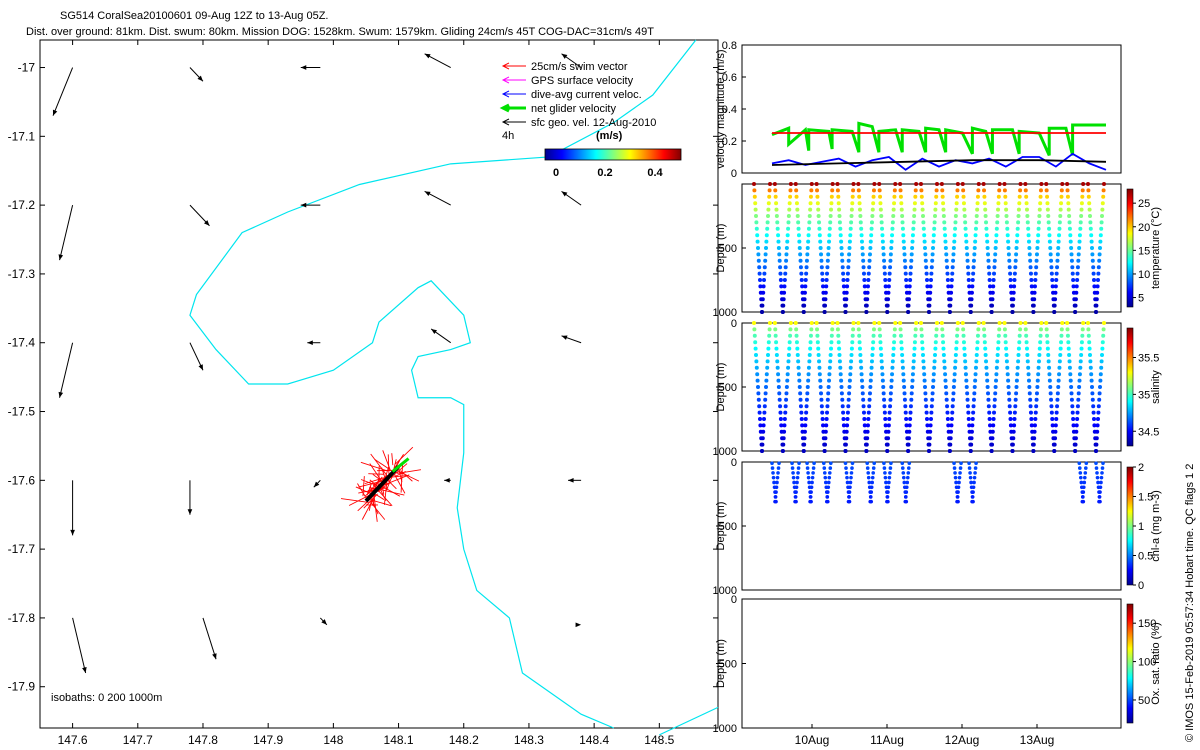 The height and width of the screenshot is (750, 1200). I want to click on velocity-series-line, so click(939, 162).